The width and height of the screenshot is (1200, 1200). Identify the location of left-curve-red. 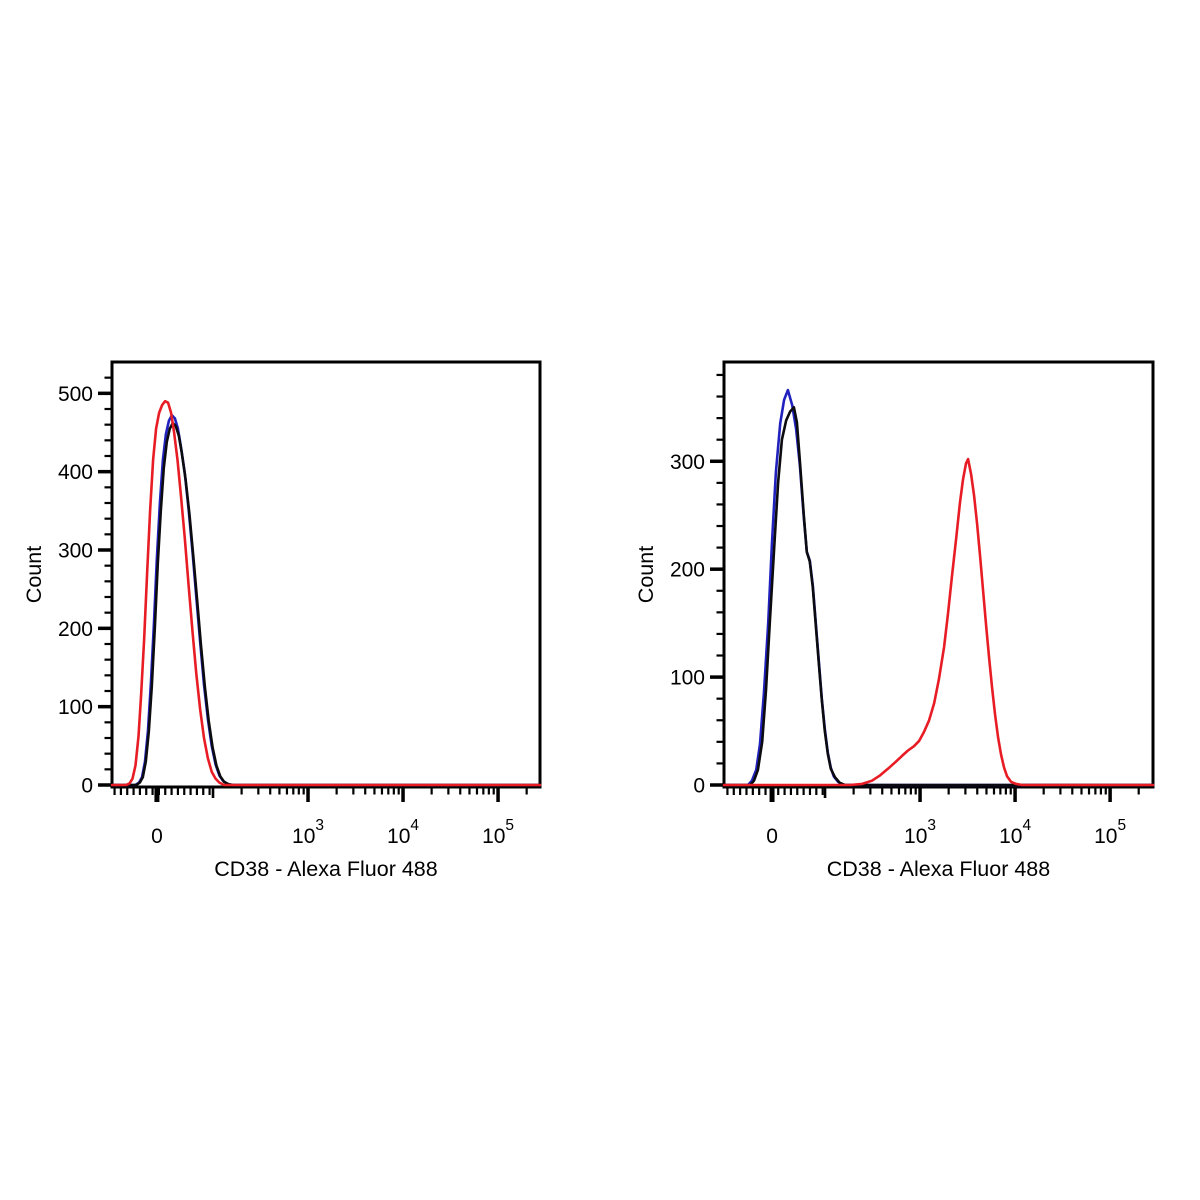
(326, 593).